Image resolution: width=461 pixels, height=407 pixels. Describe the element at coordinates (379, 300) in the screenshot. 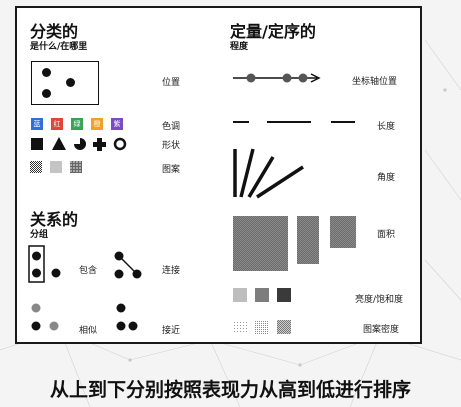

I see `brightness-label: 亮度/饱和度` at that location.